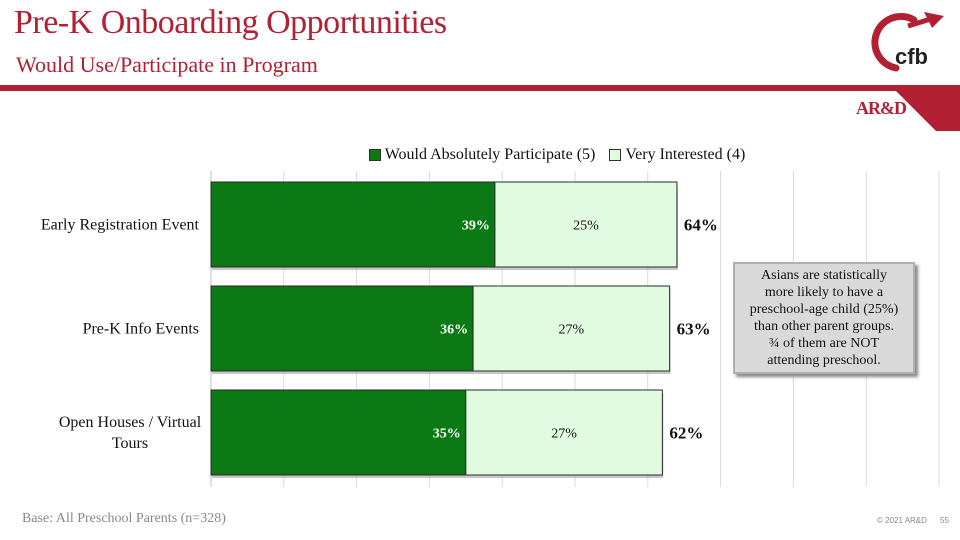 The image size is (960, 540). What do you see at coordinates (944, 520) in the screenshot?
I see `page-number: 55` at bounding box center [944, 520].